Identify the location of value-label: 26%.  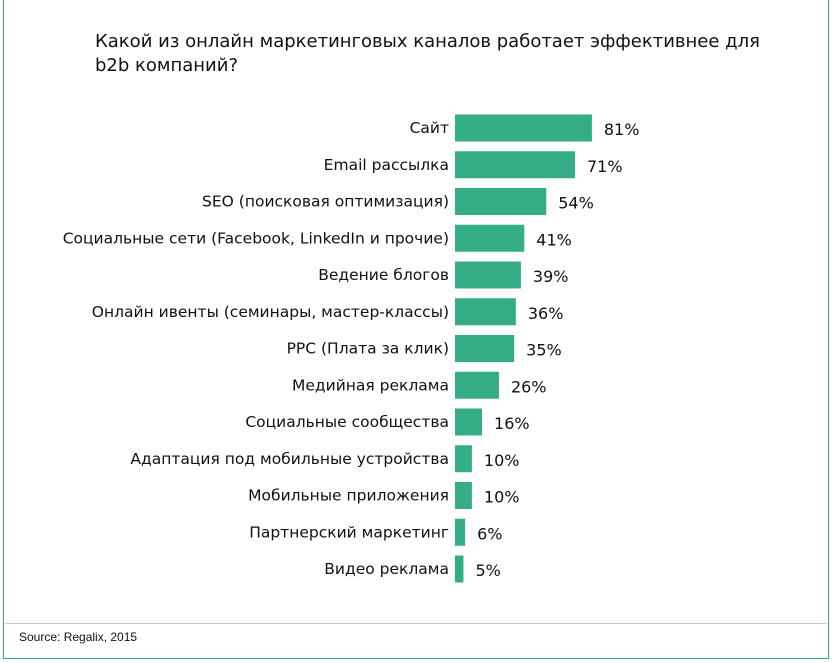
(529, 386).